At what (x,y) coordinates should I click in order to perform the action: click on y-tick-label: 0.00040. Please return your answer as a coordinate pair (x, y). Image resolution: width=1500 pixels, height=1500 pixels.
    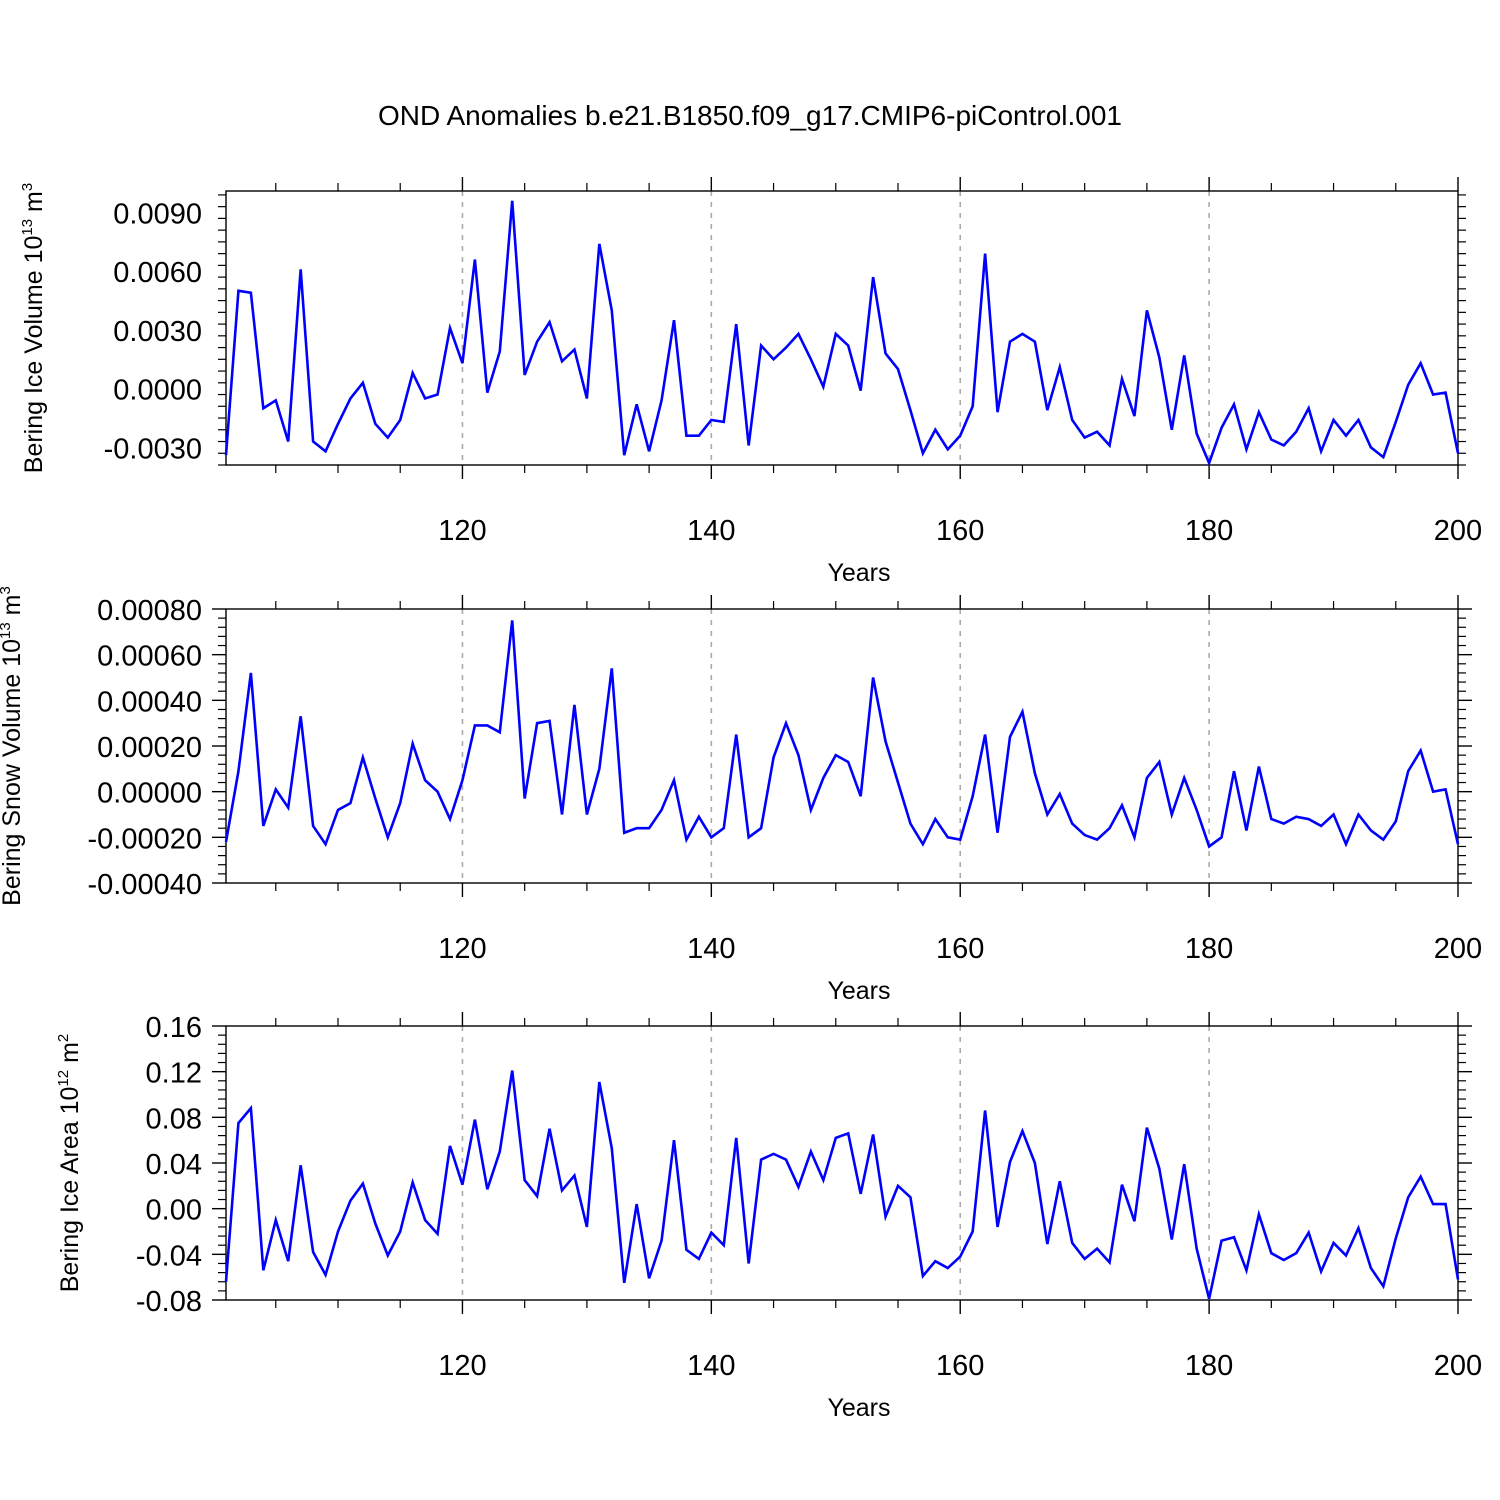
    Looking at the image, I should click on (149, 702).